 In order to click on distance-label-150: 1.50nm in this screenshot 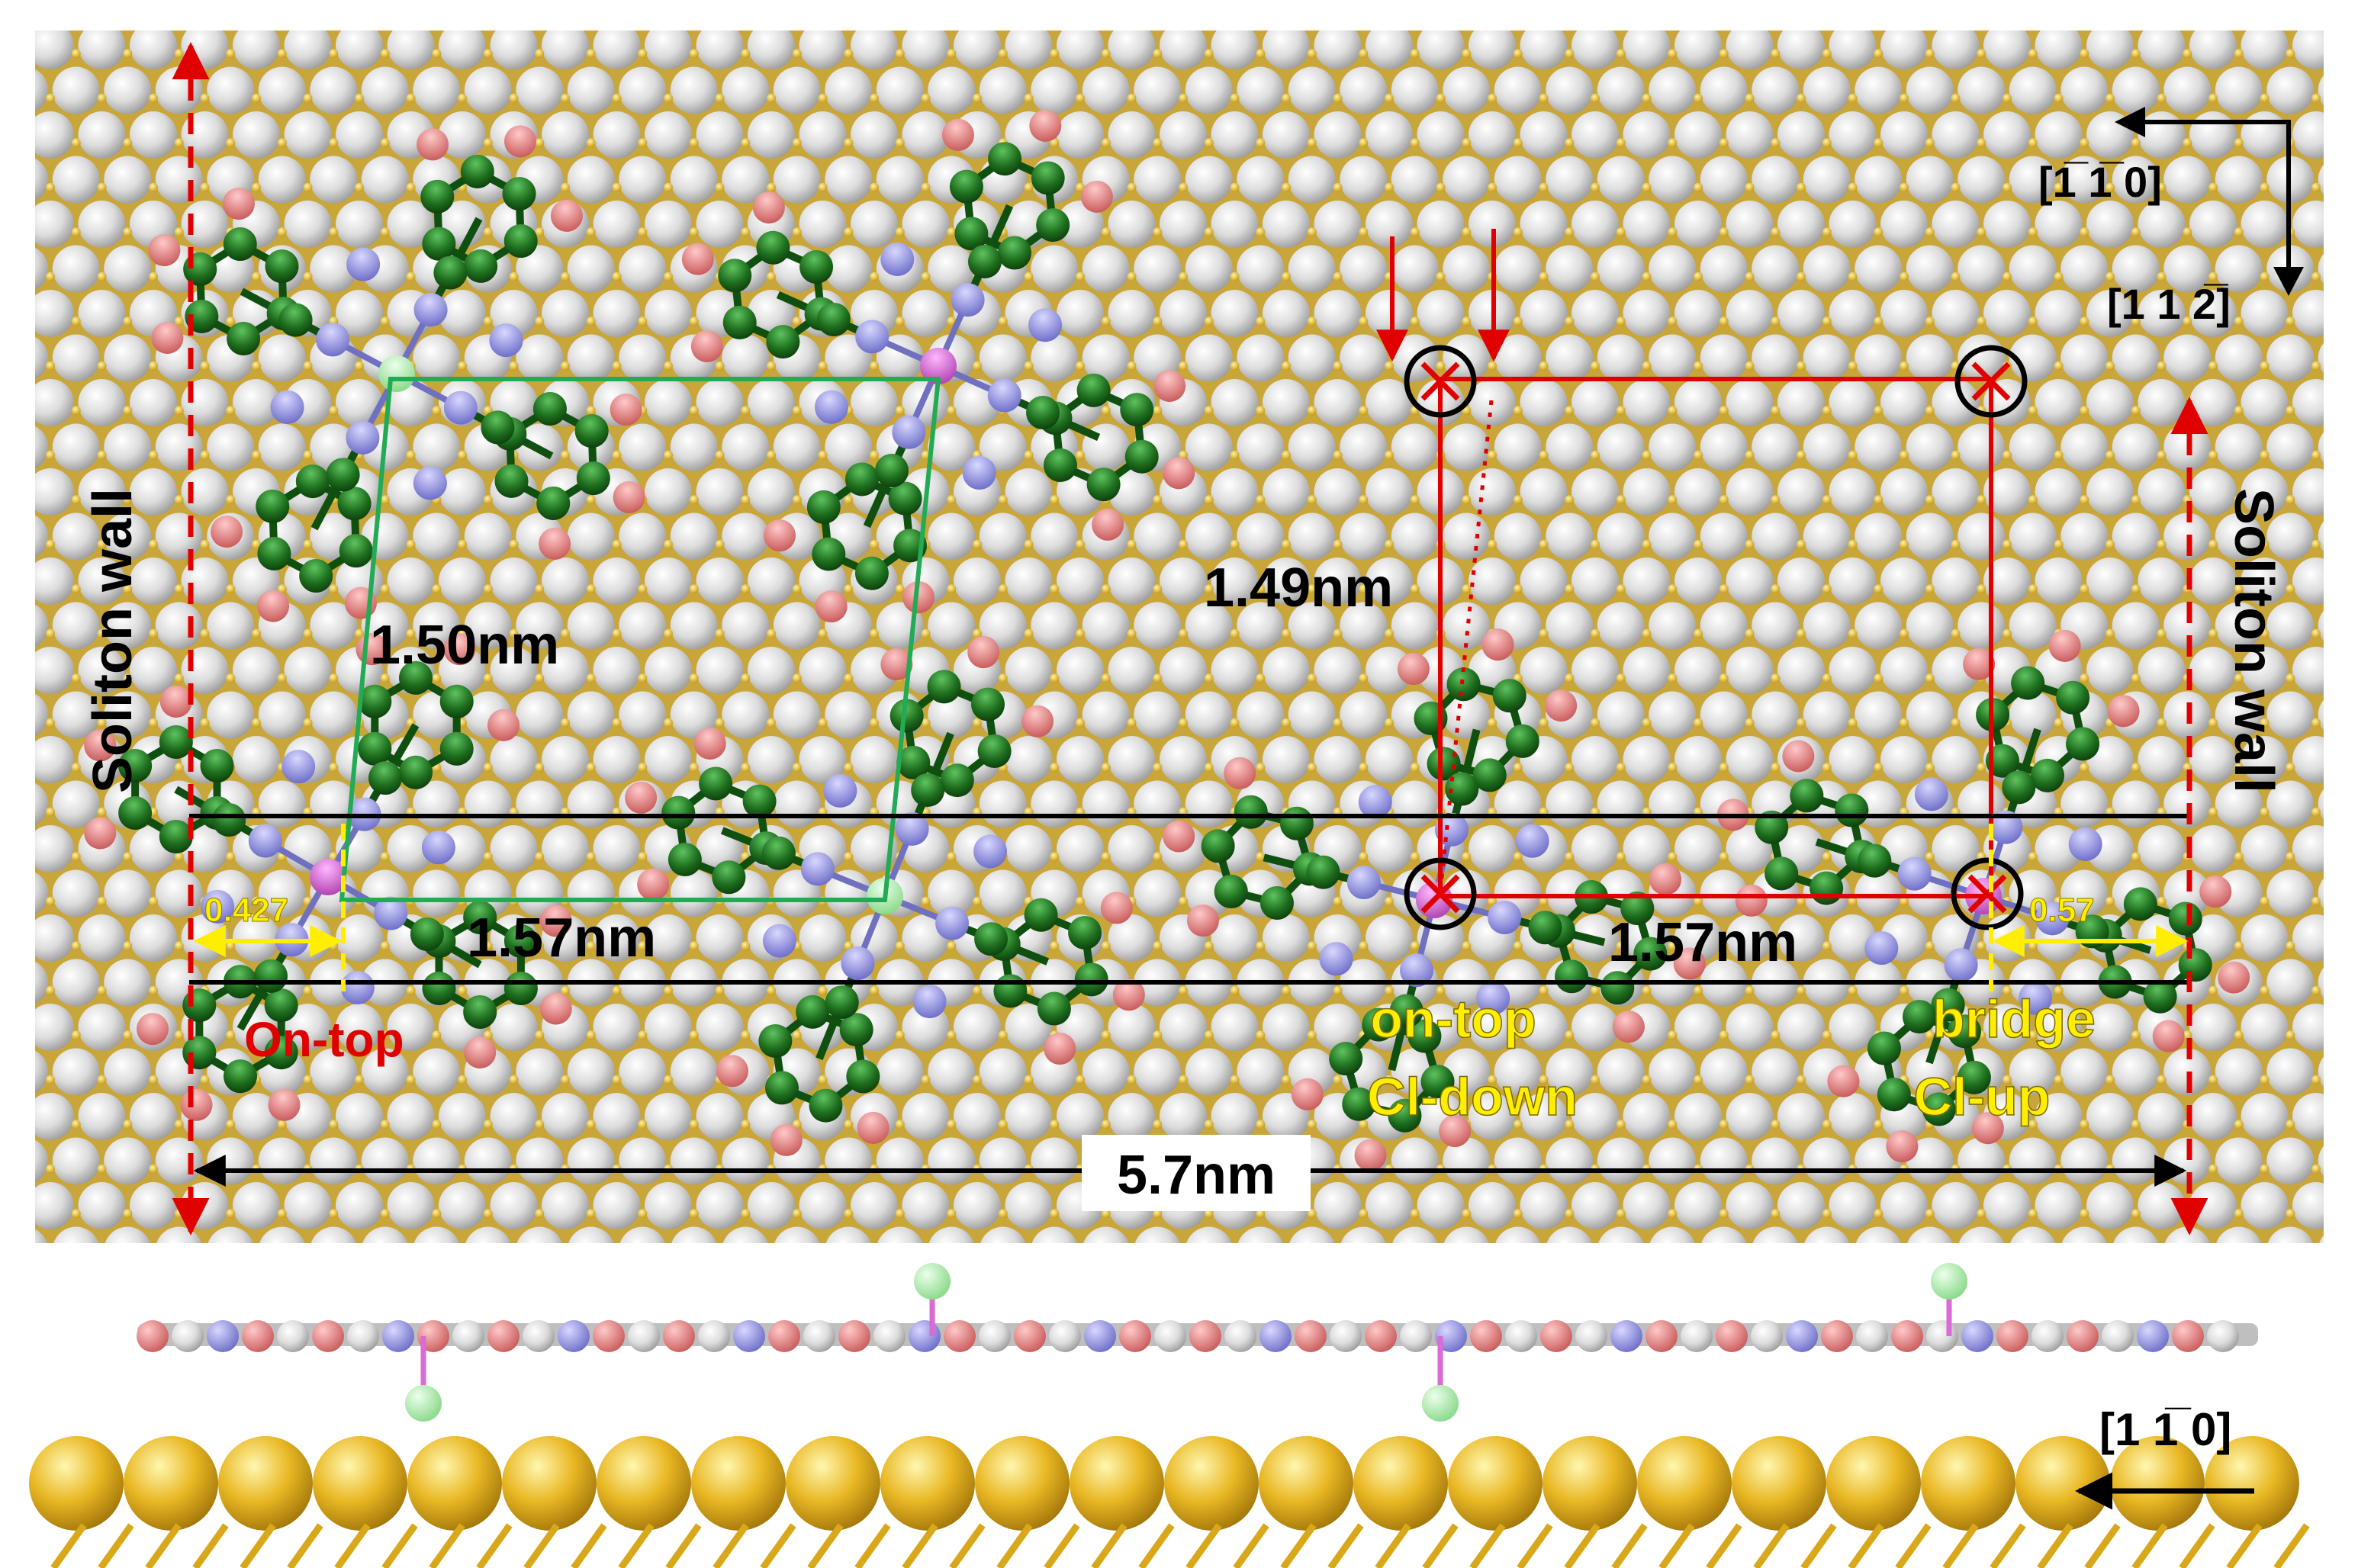, I will do `click(464, 645)`.